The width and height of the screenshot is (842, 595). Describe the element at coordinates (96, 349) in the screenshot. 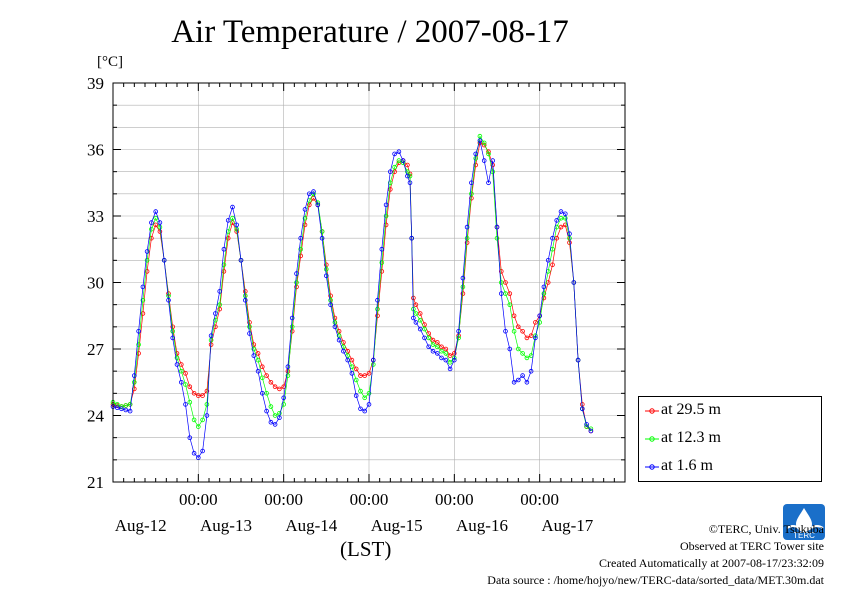

I see `y-tick-label: 27` at that location.